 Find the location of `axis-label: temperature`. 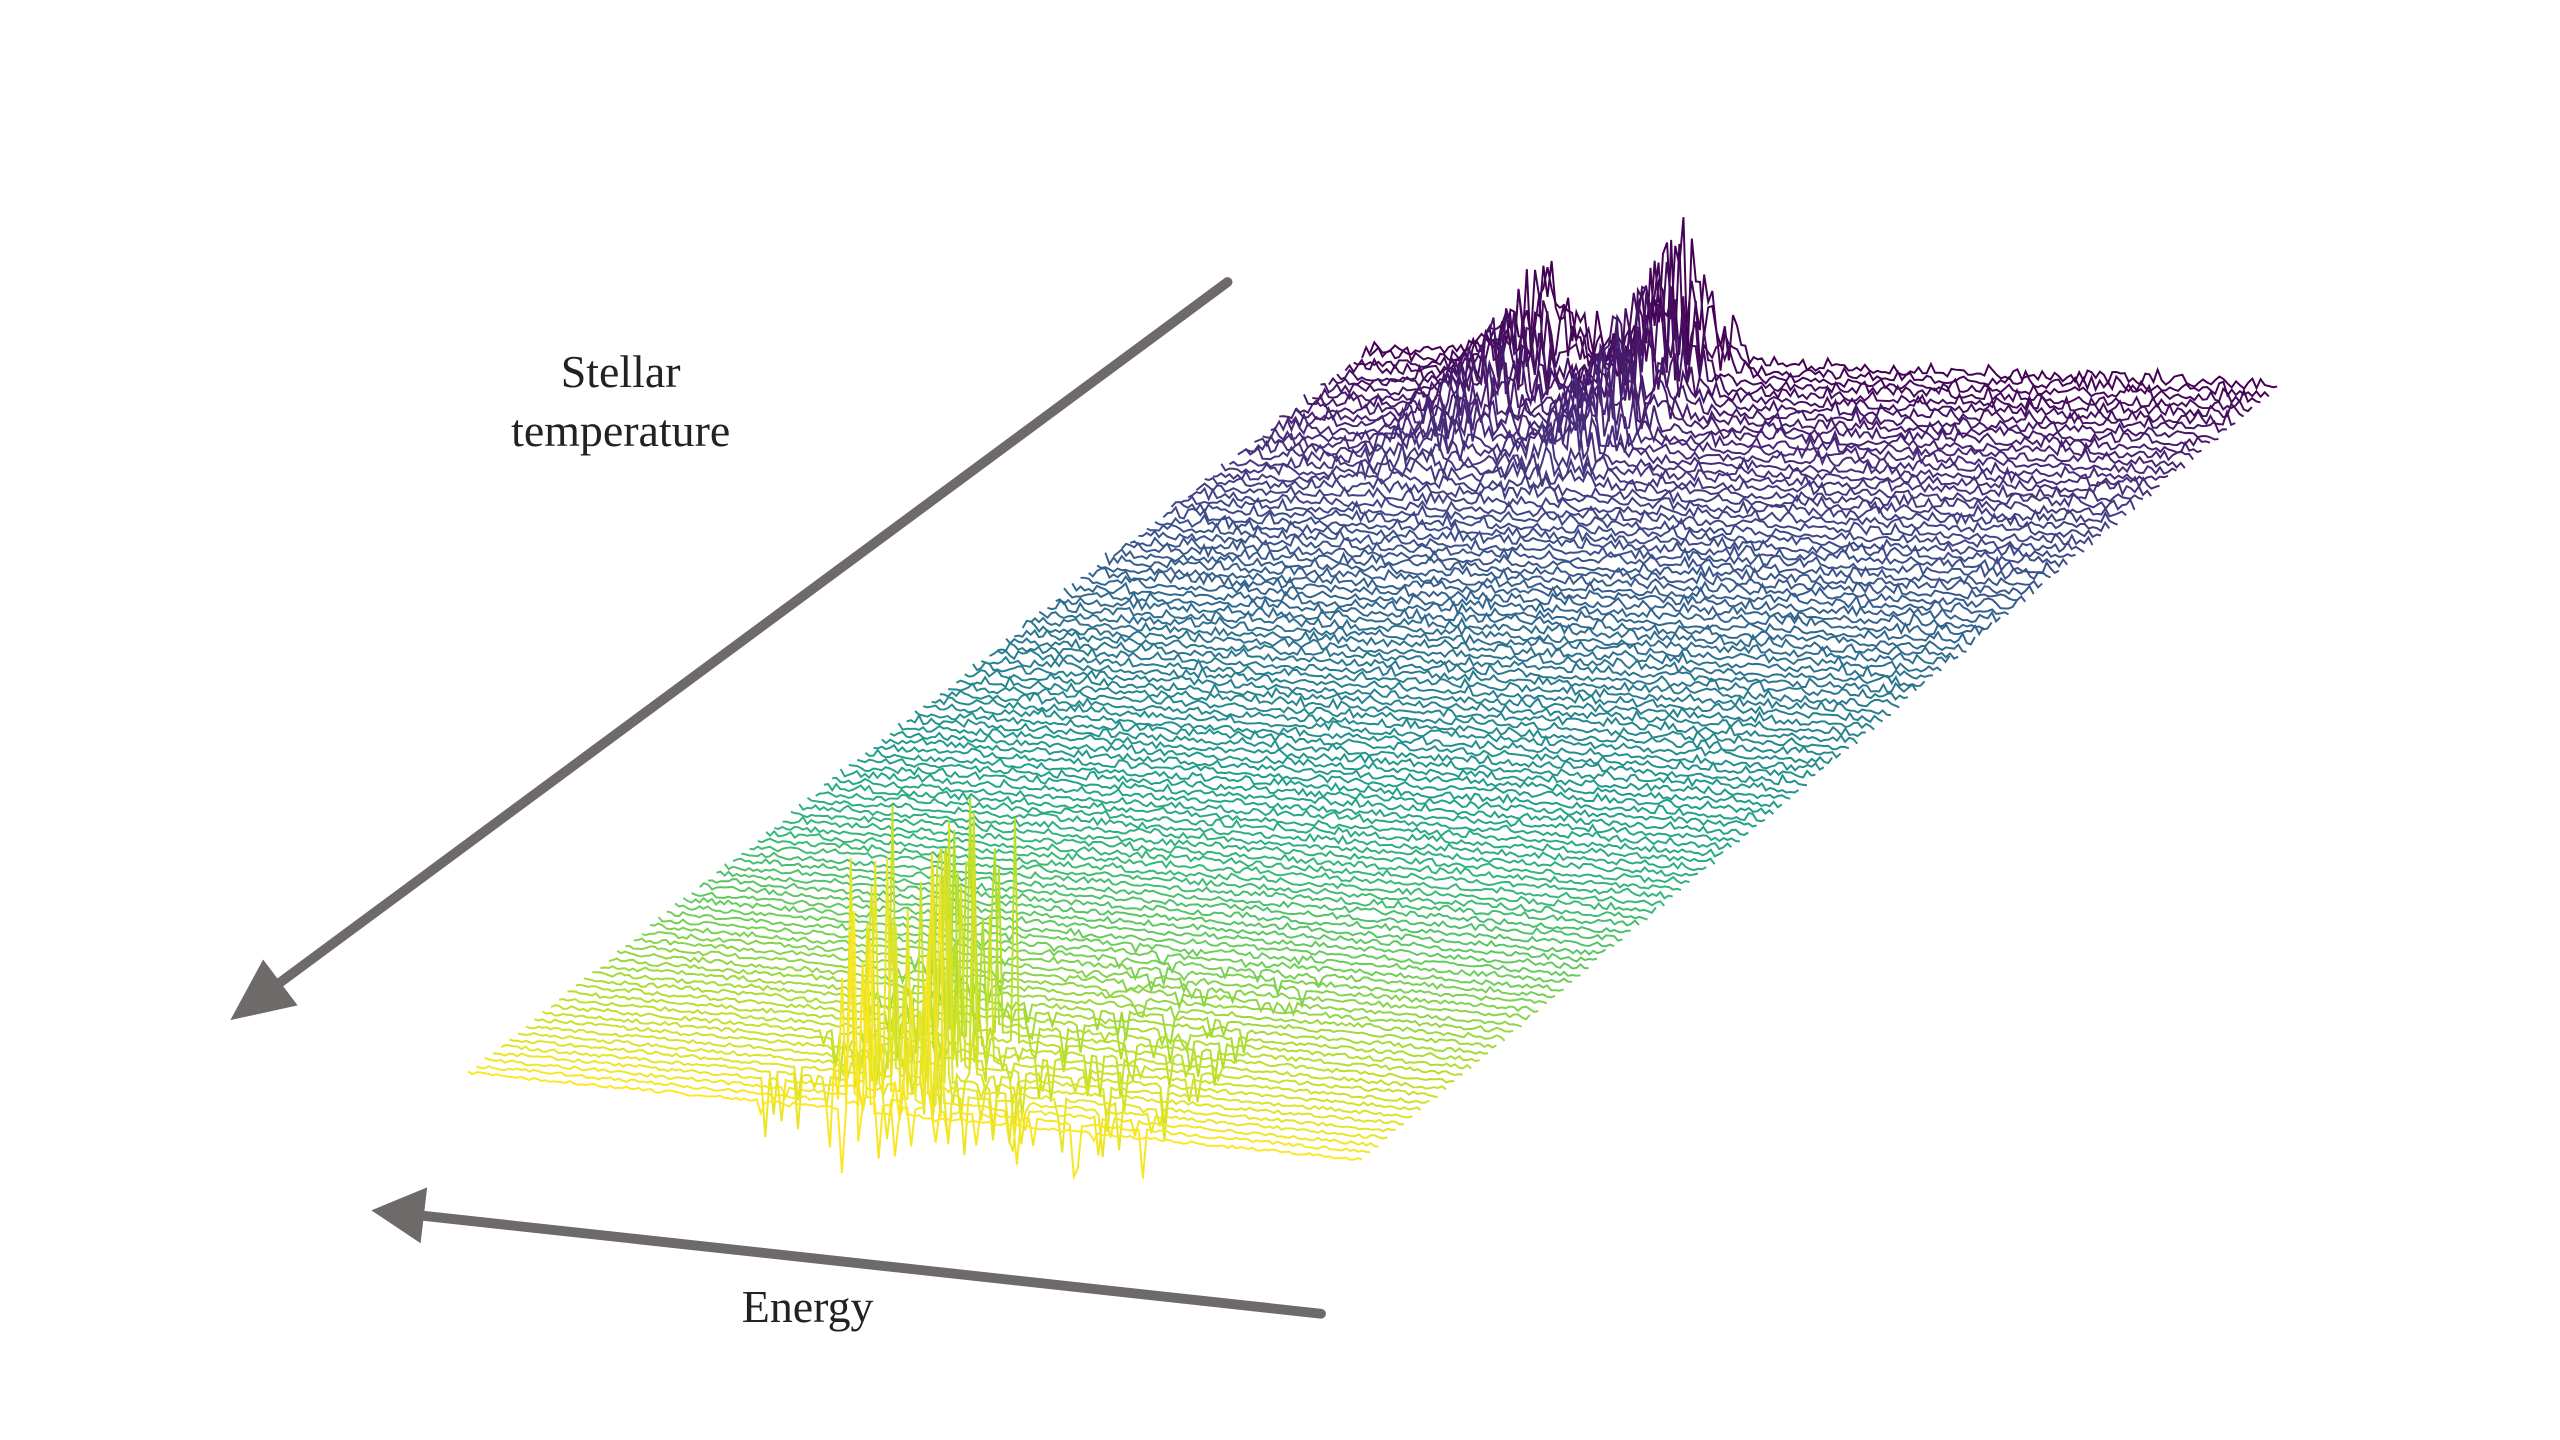

axis-label: temperature is located at coordinates (620, 430).